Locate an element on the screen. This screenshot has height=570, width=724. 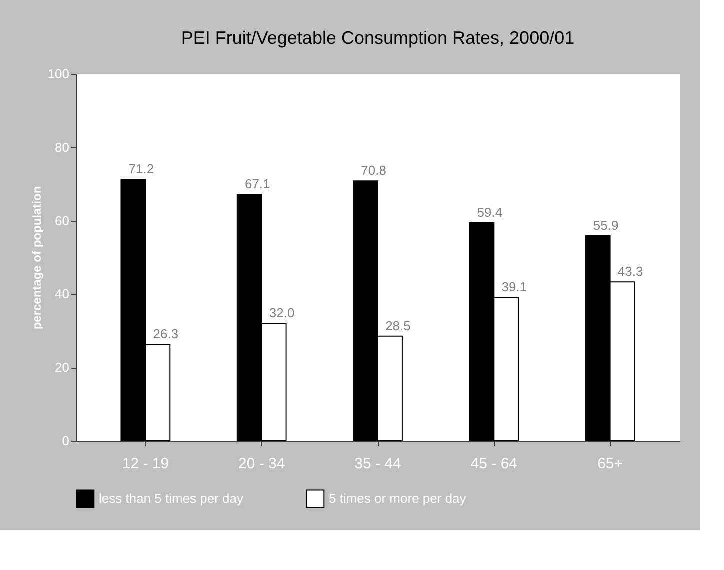
x-tick-label: 35 - 44 is located at coordinates (378, 464).